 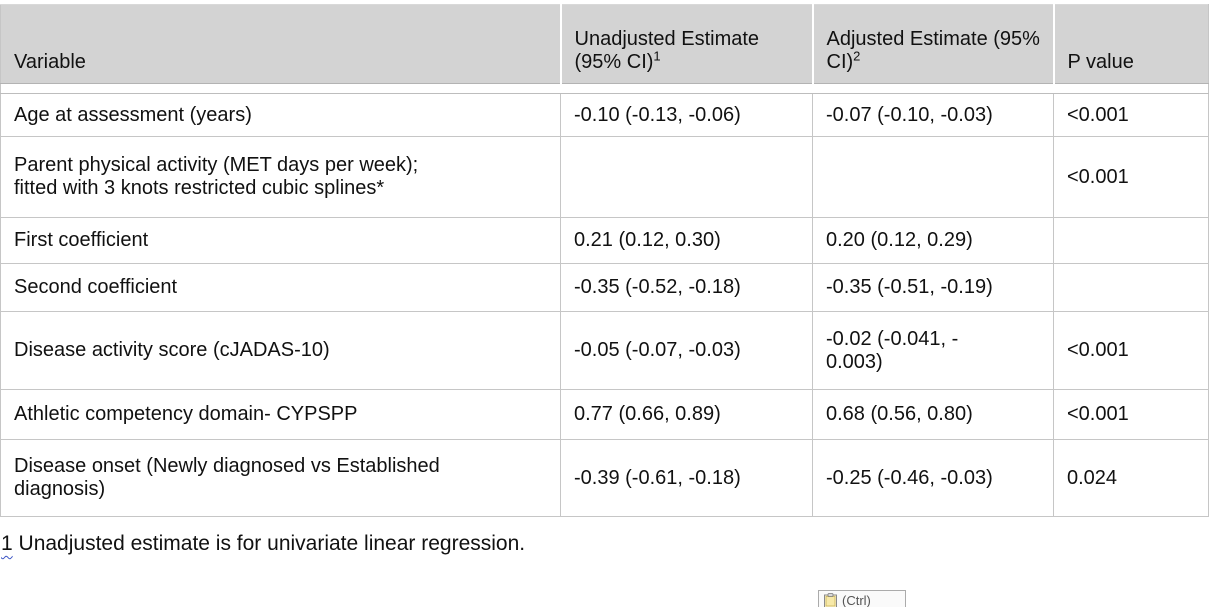 What do you see at coordinates (686, 115) in the screenshot?
I see `unadjusted-estimate-cell: -0.10 (-0.13, -0.06)` at bounding box center [686, 115].